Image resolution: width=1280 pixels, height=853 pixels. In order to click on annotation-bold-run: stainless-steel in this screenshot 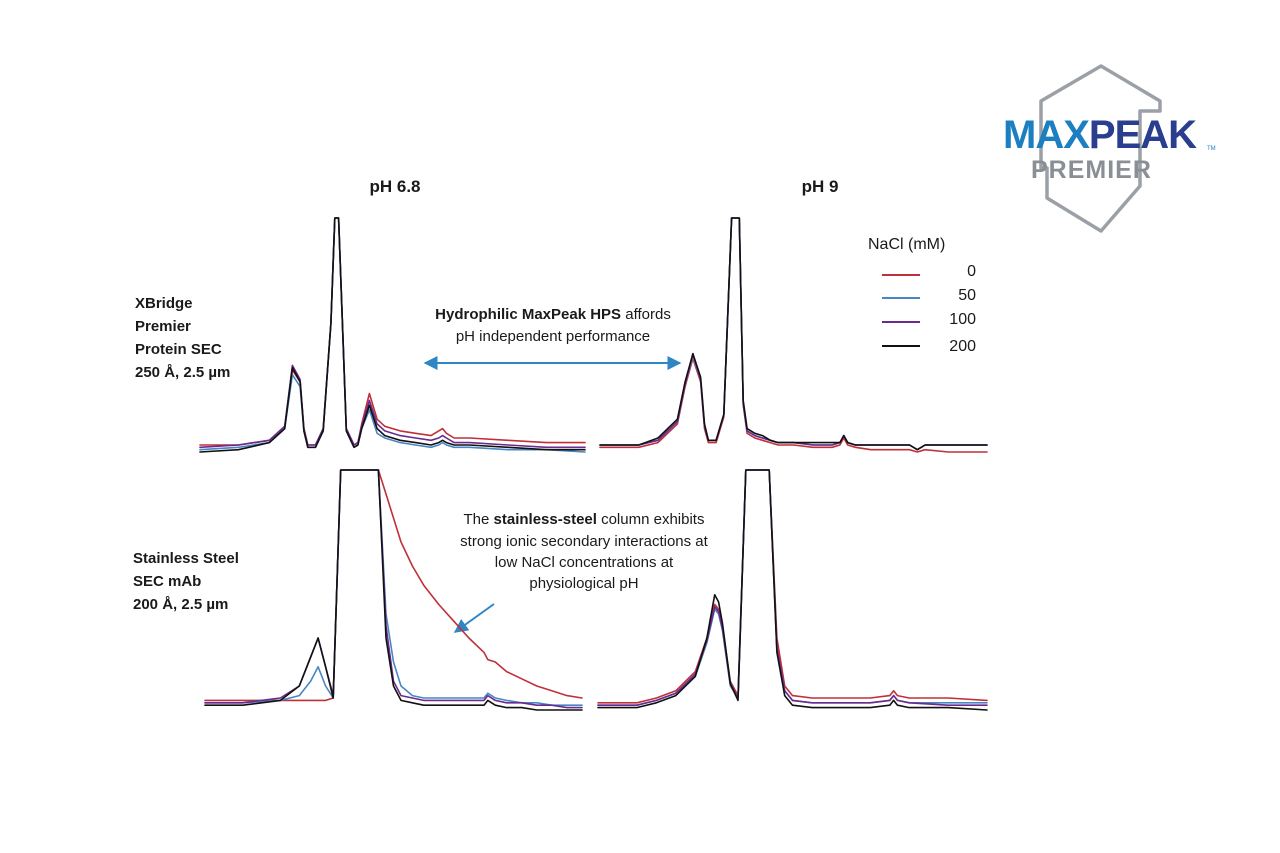, I will do `click(545, 519)`.